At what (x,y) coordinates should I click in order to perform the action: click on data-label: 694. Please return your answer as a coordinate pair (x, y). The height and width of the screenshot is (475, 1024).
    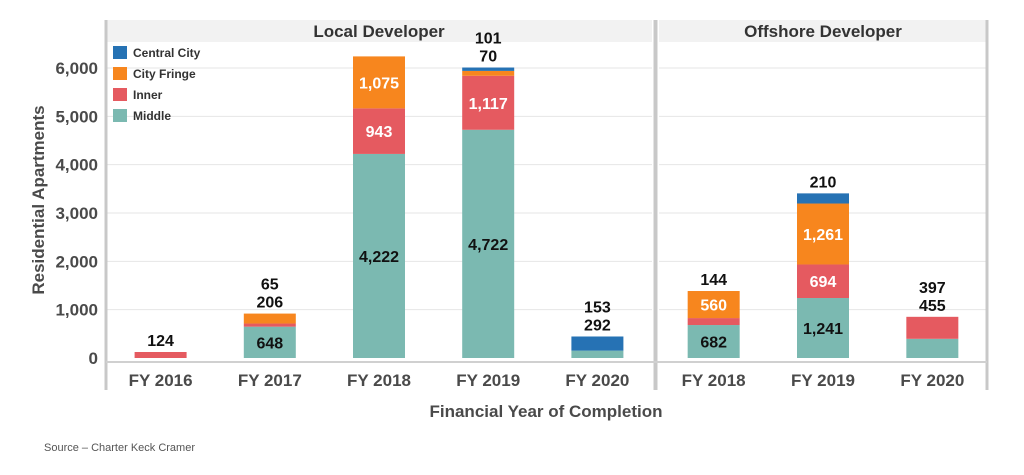
    Looking at the image, I should click on (823, 282).